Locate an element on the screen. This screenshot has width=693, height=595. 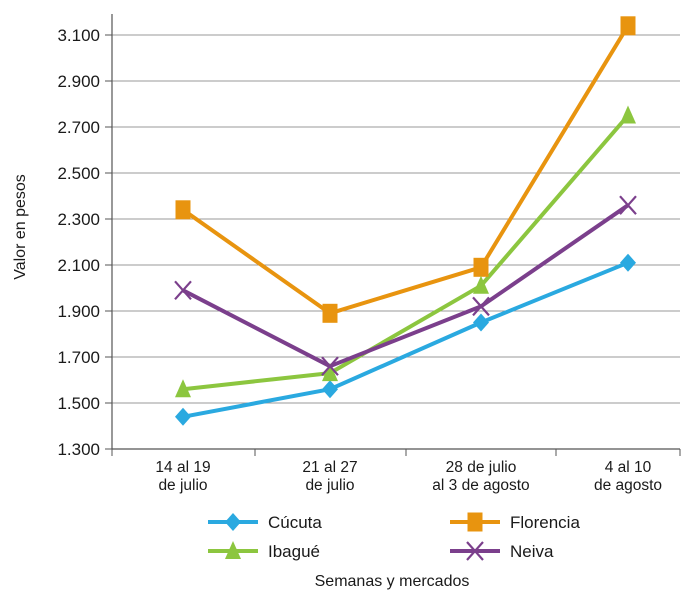
legend-label: Cúcuta is located at coordinates (295, 522).